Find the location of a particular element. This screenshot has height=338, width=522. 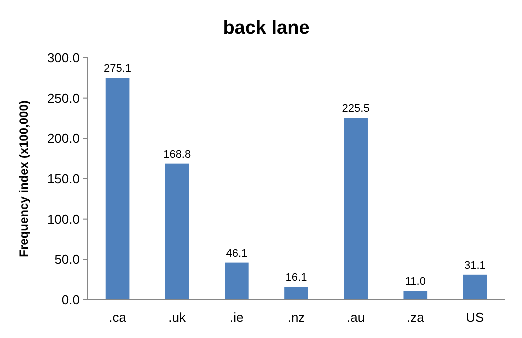

y-axis-title: Frequency index (x100,000) is located at coordinates (24, 179).